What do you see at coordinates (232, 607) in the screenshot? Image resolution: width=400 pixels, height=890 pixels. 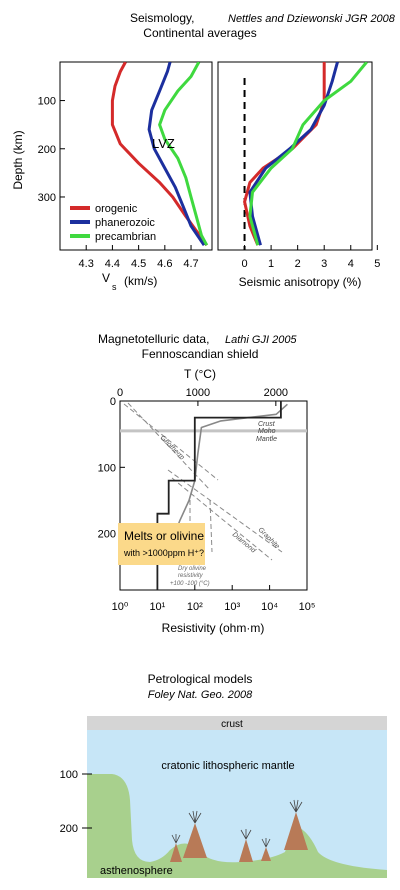 I see `mt-xtick-label-3: 10³` at bounding box center [232, 607].